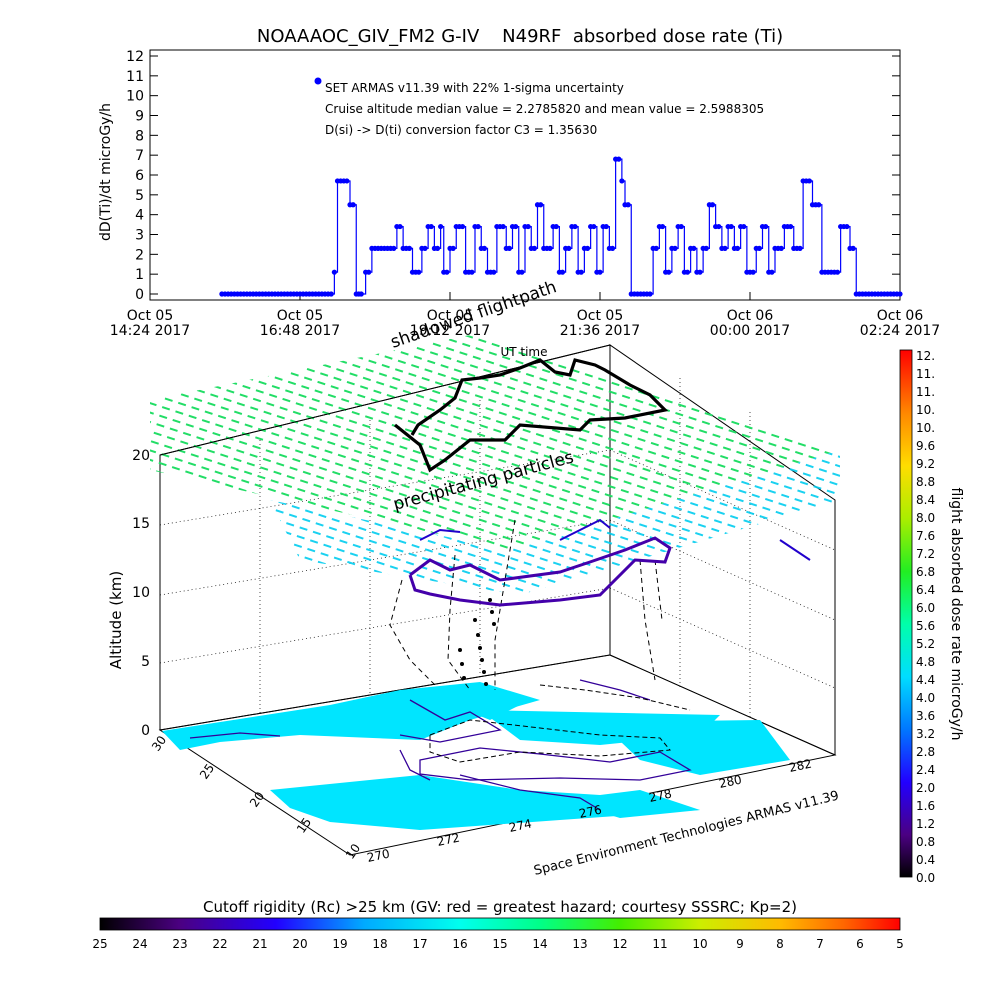 The width and height of the screenshot is (1000, 1000). Describe the element at coordinates (139, 196) in the screenshot. I see `y-tick-label: 5` at that location.